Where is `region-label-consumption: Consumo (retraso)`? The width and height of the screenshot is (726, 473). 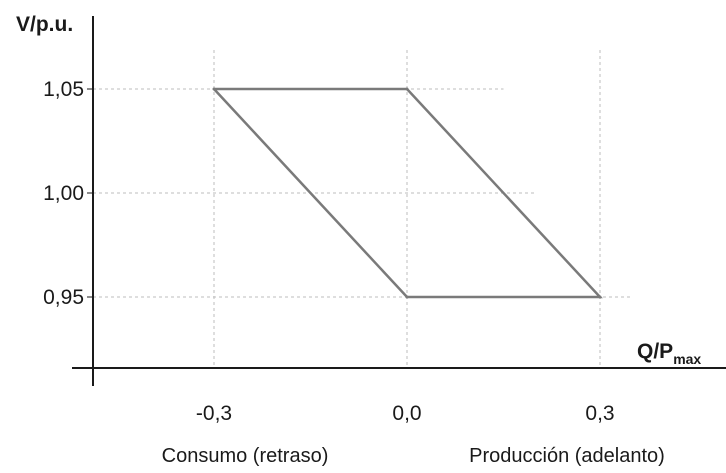
region-label-consumption: Consumo (retraso) is located at coordinates (245, 456).